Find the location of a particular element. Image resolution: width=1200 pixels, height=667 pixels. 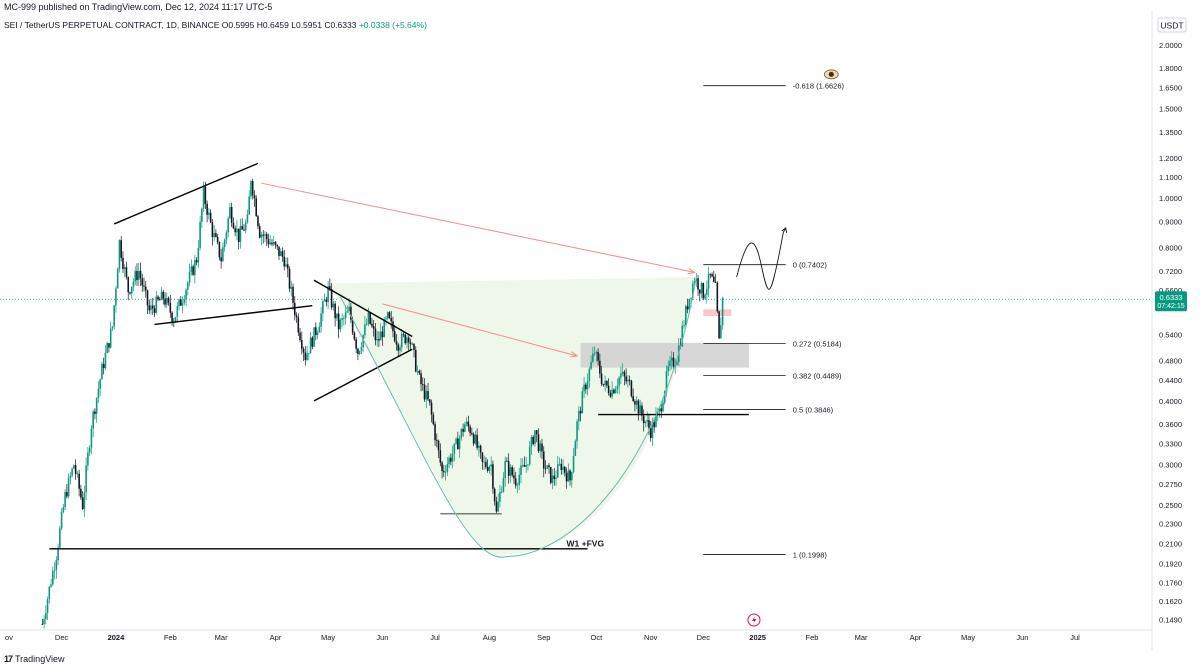

x-tick-label: Oct is located at coordinates (597, 637).